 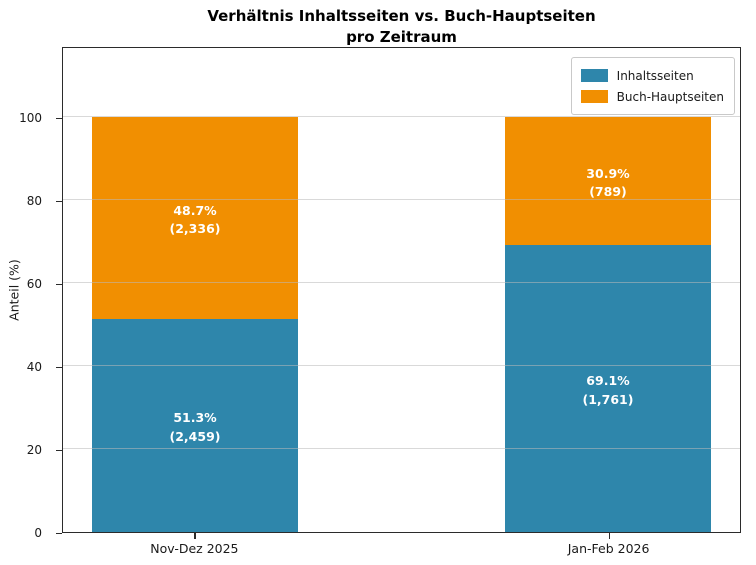 I want to click on xtick-label-1: Jan-Feb 2026, so click(x=608, y=548).